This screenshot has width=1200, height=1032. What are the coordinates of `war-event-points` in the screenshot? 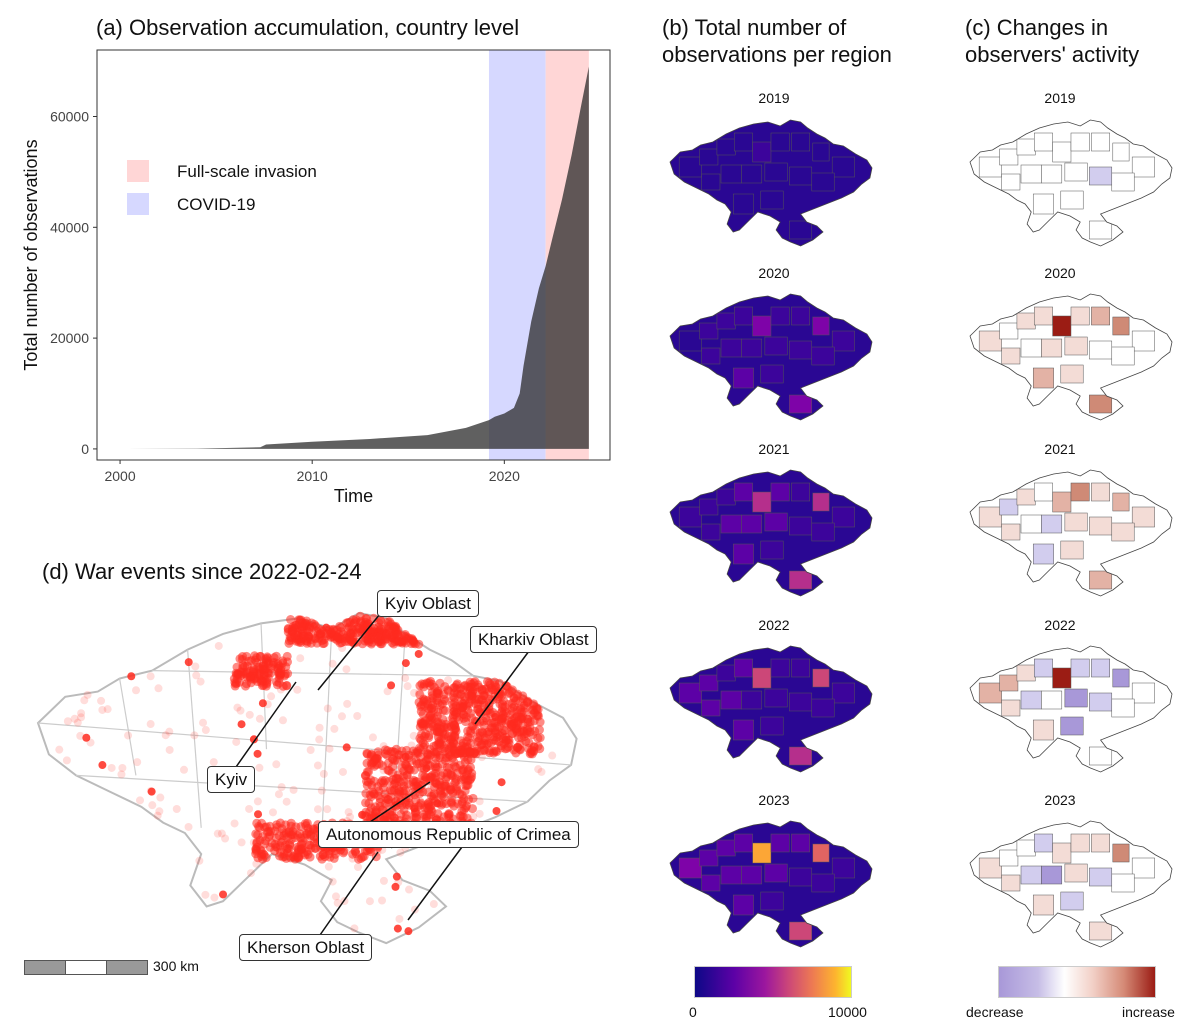 It's located at (306, 773).